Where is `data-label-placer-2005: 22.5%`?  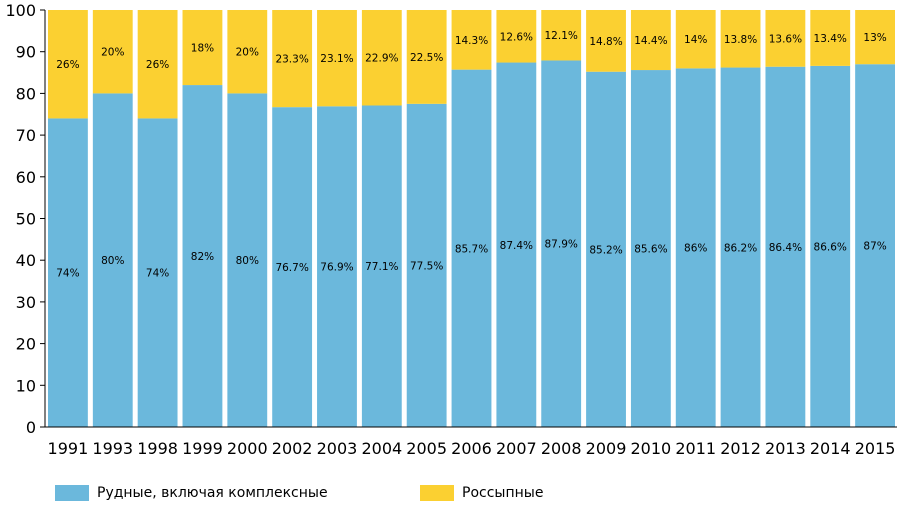 data-label-placer-2005: 22.5% is located at coordinates (426, 58).